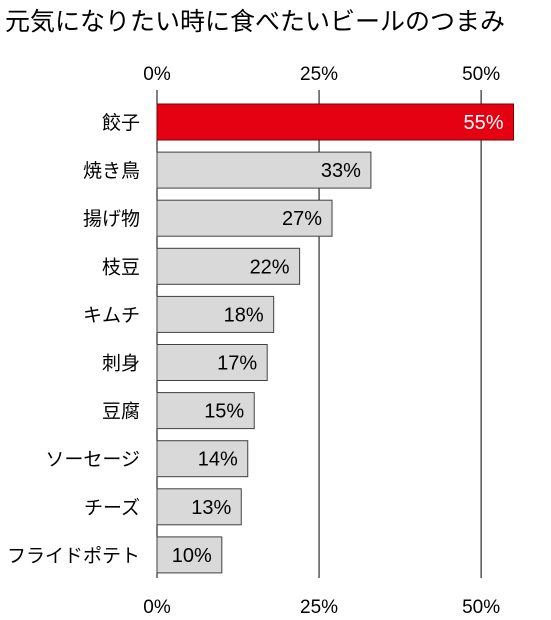 Image resolution: width=551 pixels, height=620 pixels. What do you see at coordinates (121, 123) in the screenshot?
I see `category-label: 餃子` at bounding box center [121, 123].